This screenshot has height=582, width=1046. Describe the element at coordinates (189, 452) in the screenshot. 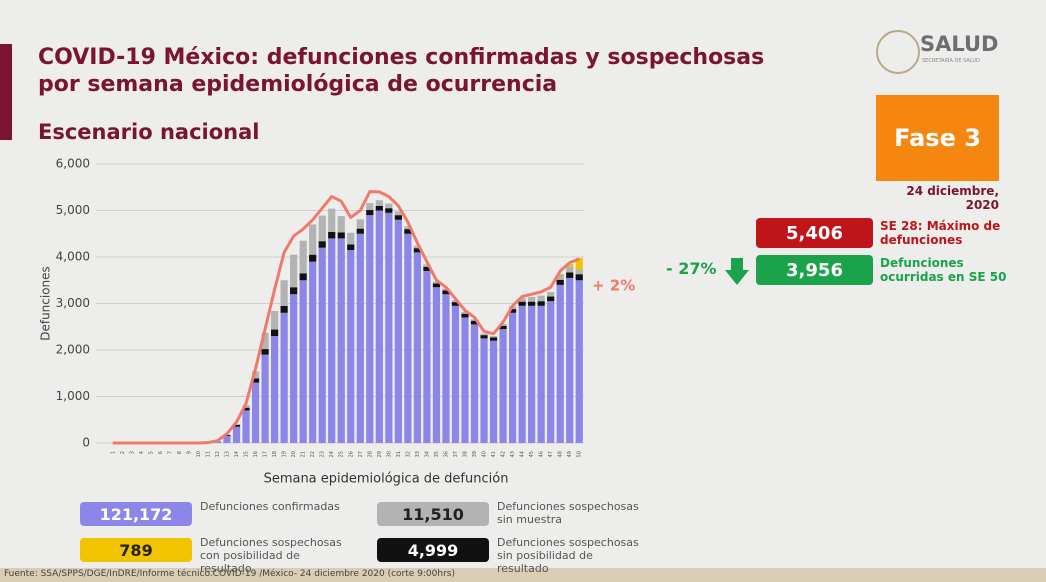

I see `x-tick-label: 9` at that location.